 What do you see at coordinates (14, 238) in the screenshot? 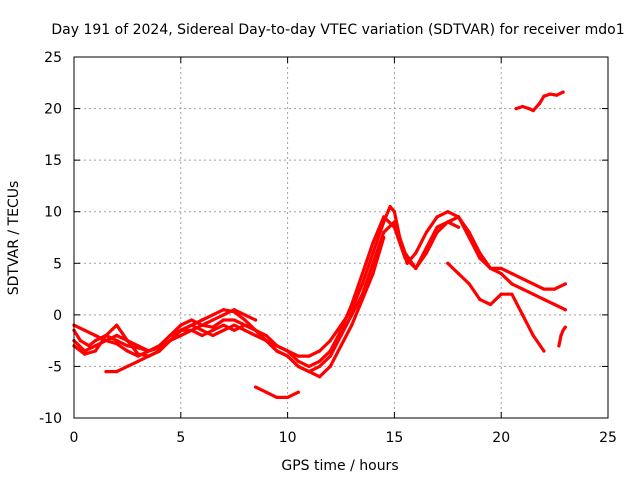
I see `y-axis-title: SDTVAR / TECUs` at bounding box center [14, 238].